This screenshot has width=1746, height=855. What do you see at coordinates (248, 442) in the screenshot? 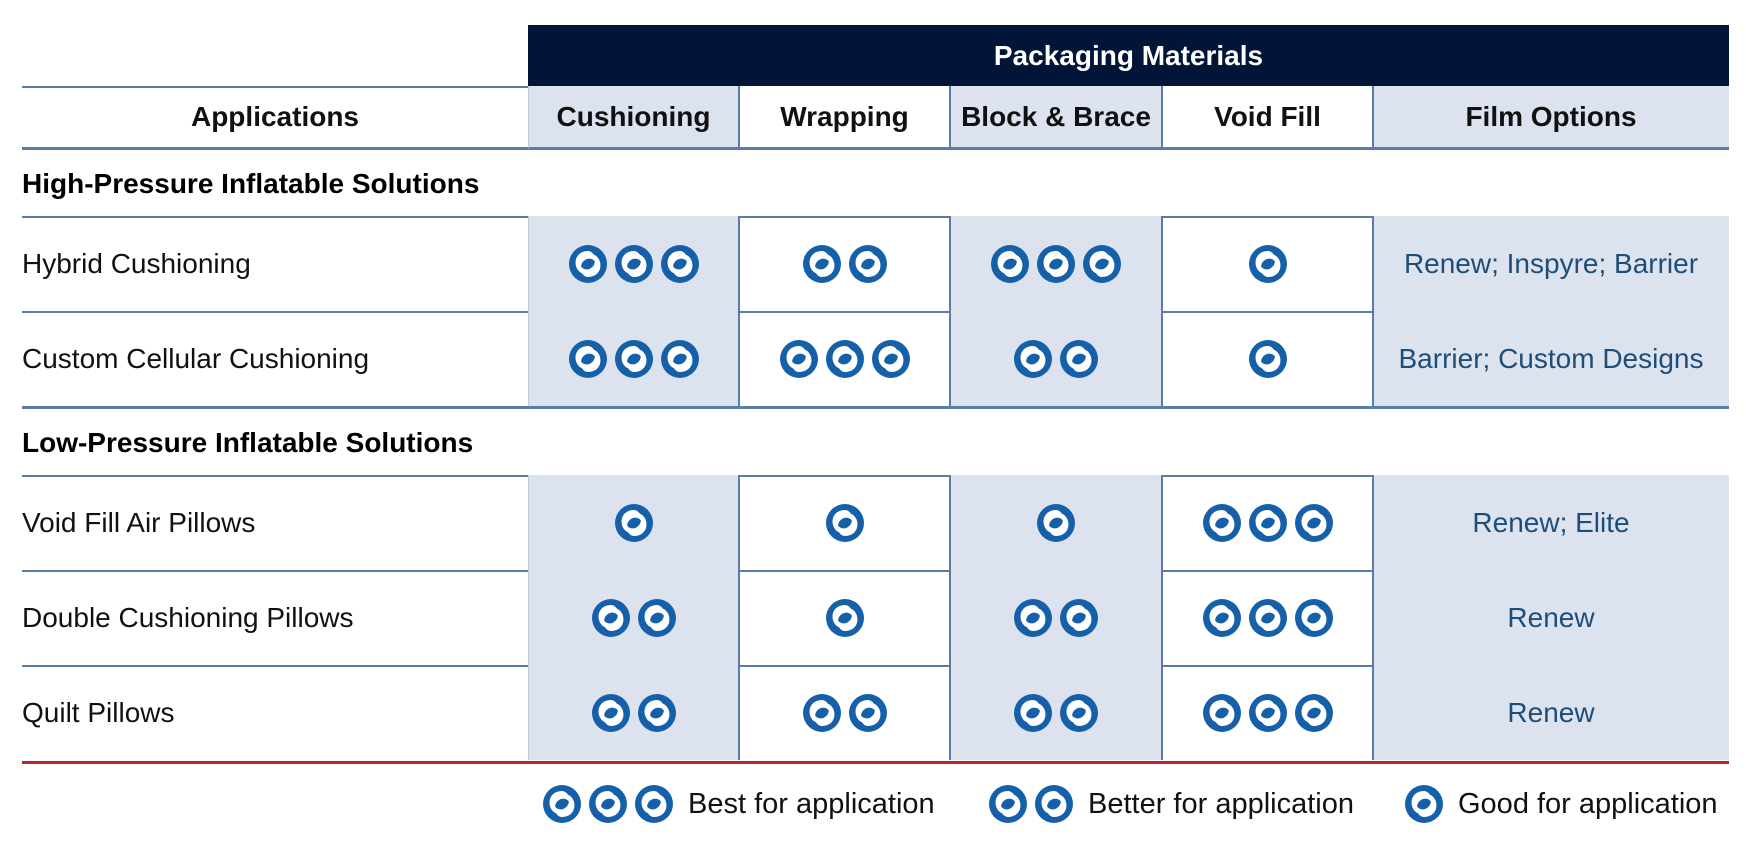
I see `section-title-low-pressure: Low-Pressure Inflatable Solutions` at bounding box center [248, 442].